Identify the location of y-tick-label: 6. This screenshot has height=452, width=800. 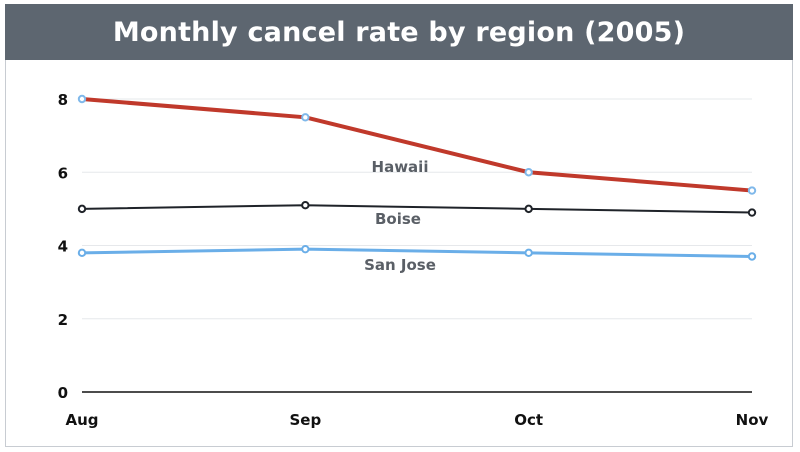
(63, 173).